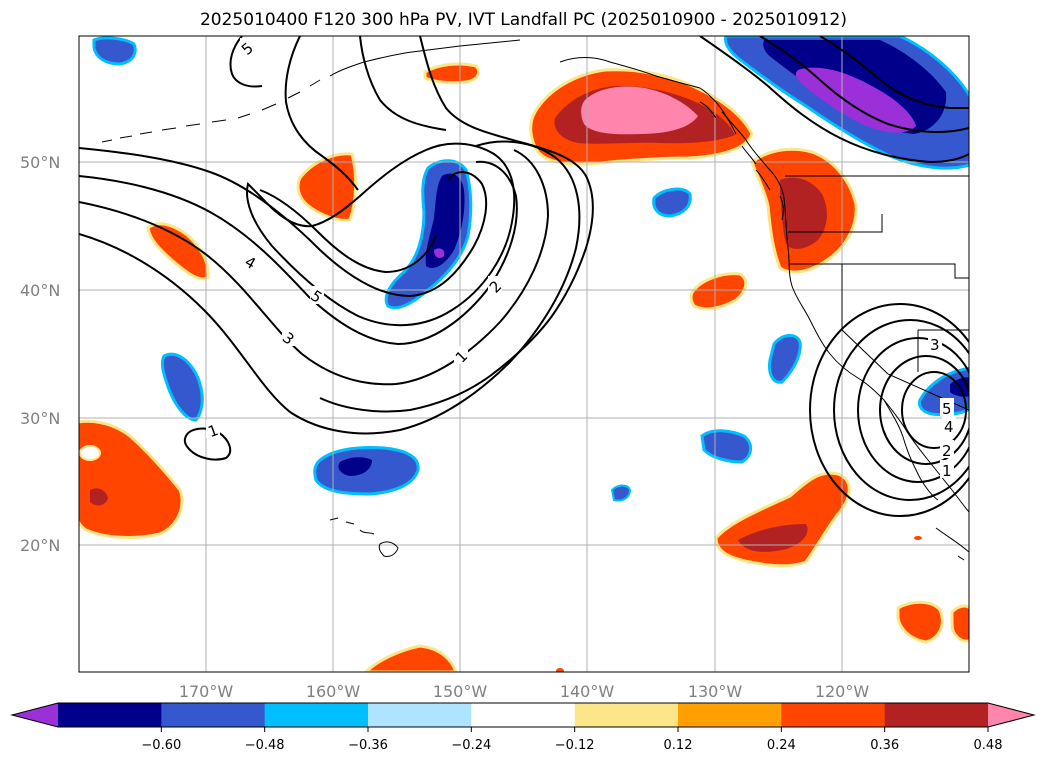 This screenshot has width=1047, height=765. What do you see at coordinates (943, 391) in the screenshot?
I see `neg-fill-southeast` at bounding box center [943, 391].